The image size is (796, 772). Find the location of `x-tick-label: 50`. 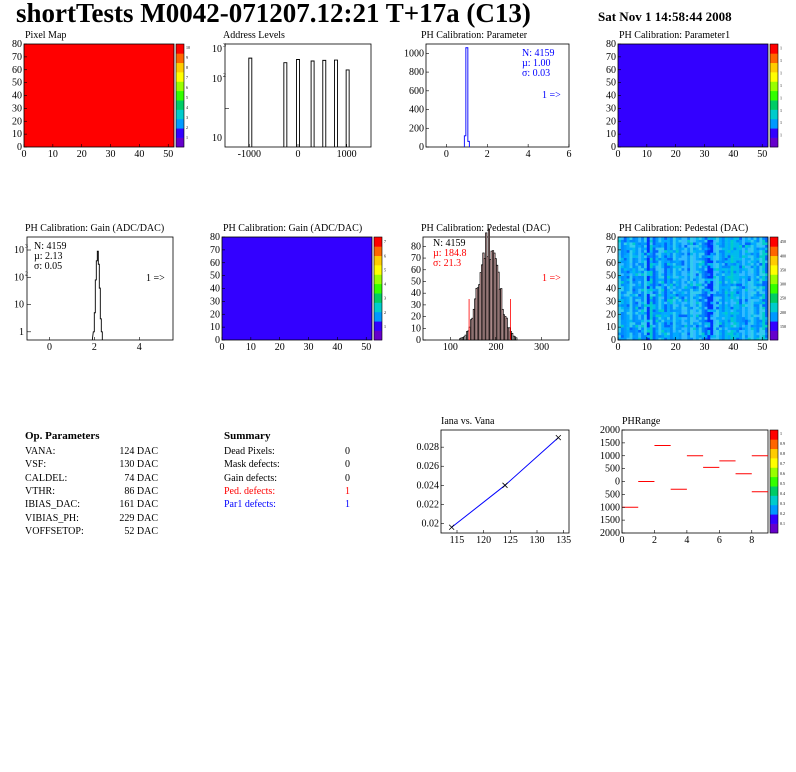

x-tick-label: 50 is located at coordinates (366, 347).